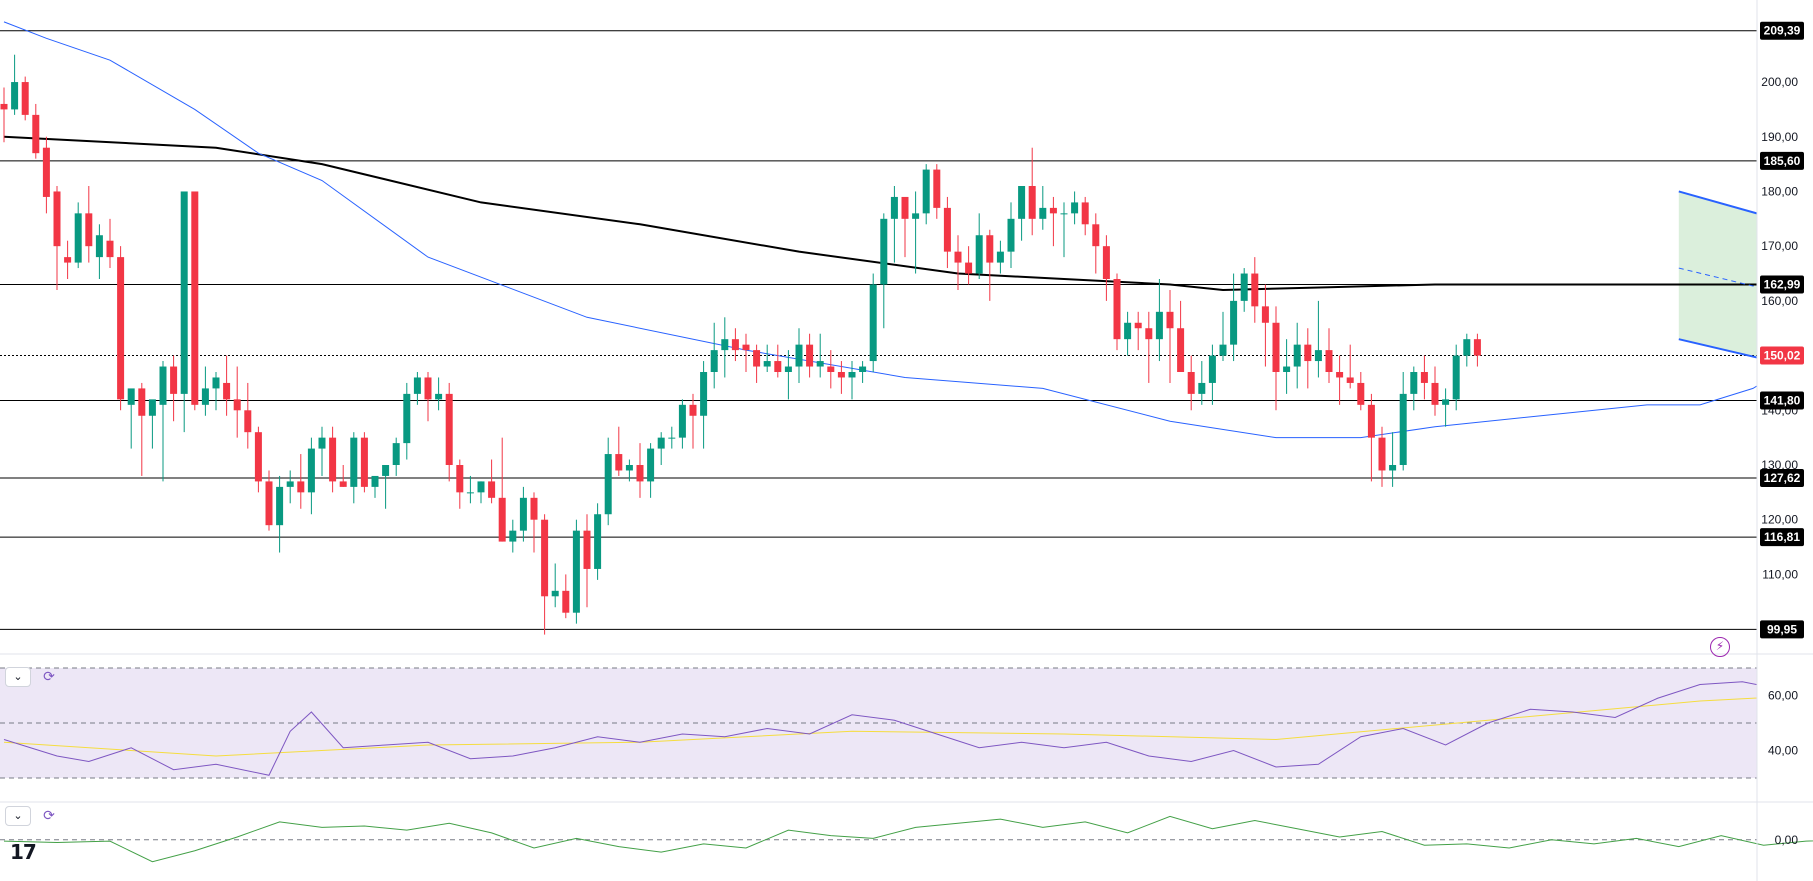 This screenshot has width=1813, height=881. I want to click on rsi-line, so click(880, 728).